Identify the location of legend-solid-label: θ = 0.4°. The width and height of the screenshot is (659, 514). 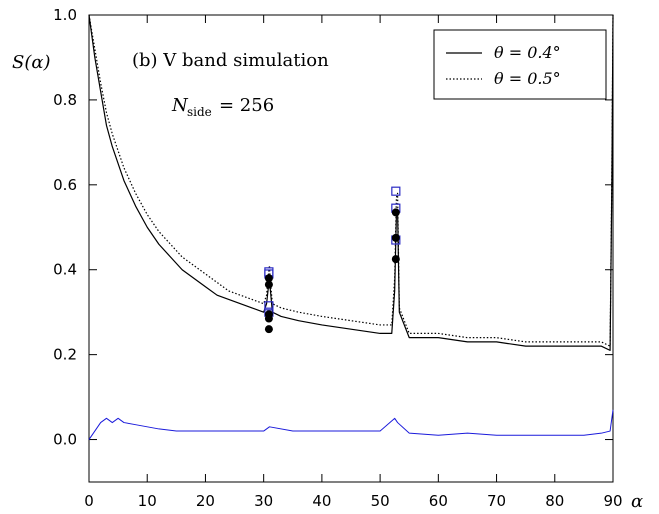
(527, 52).